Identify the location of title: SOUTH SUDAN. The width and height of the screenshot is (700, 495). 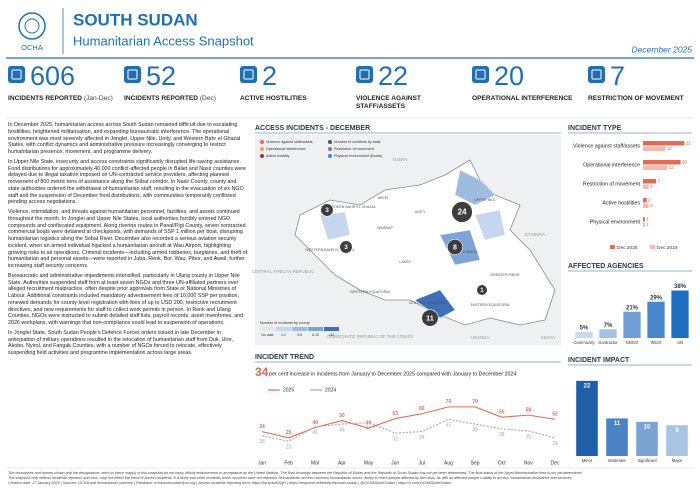
(135, 19).